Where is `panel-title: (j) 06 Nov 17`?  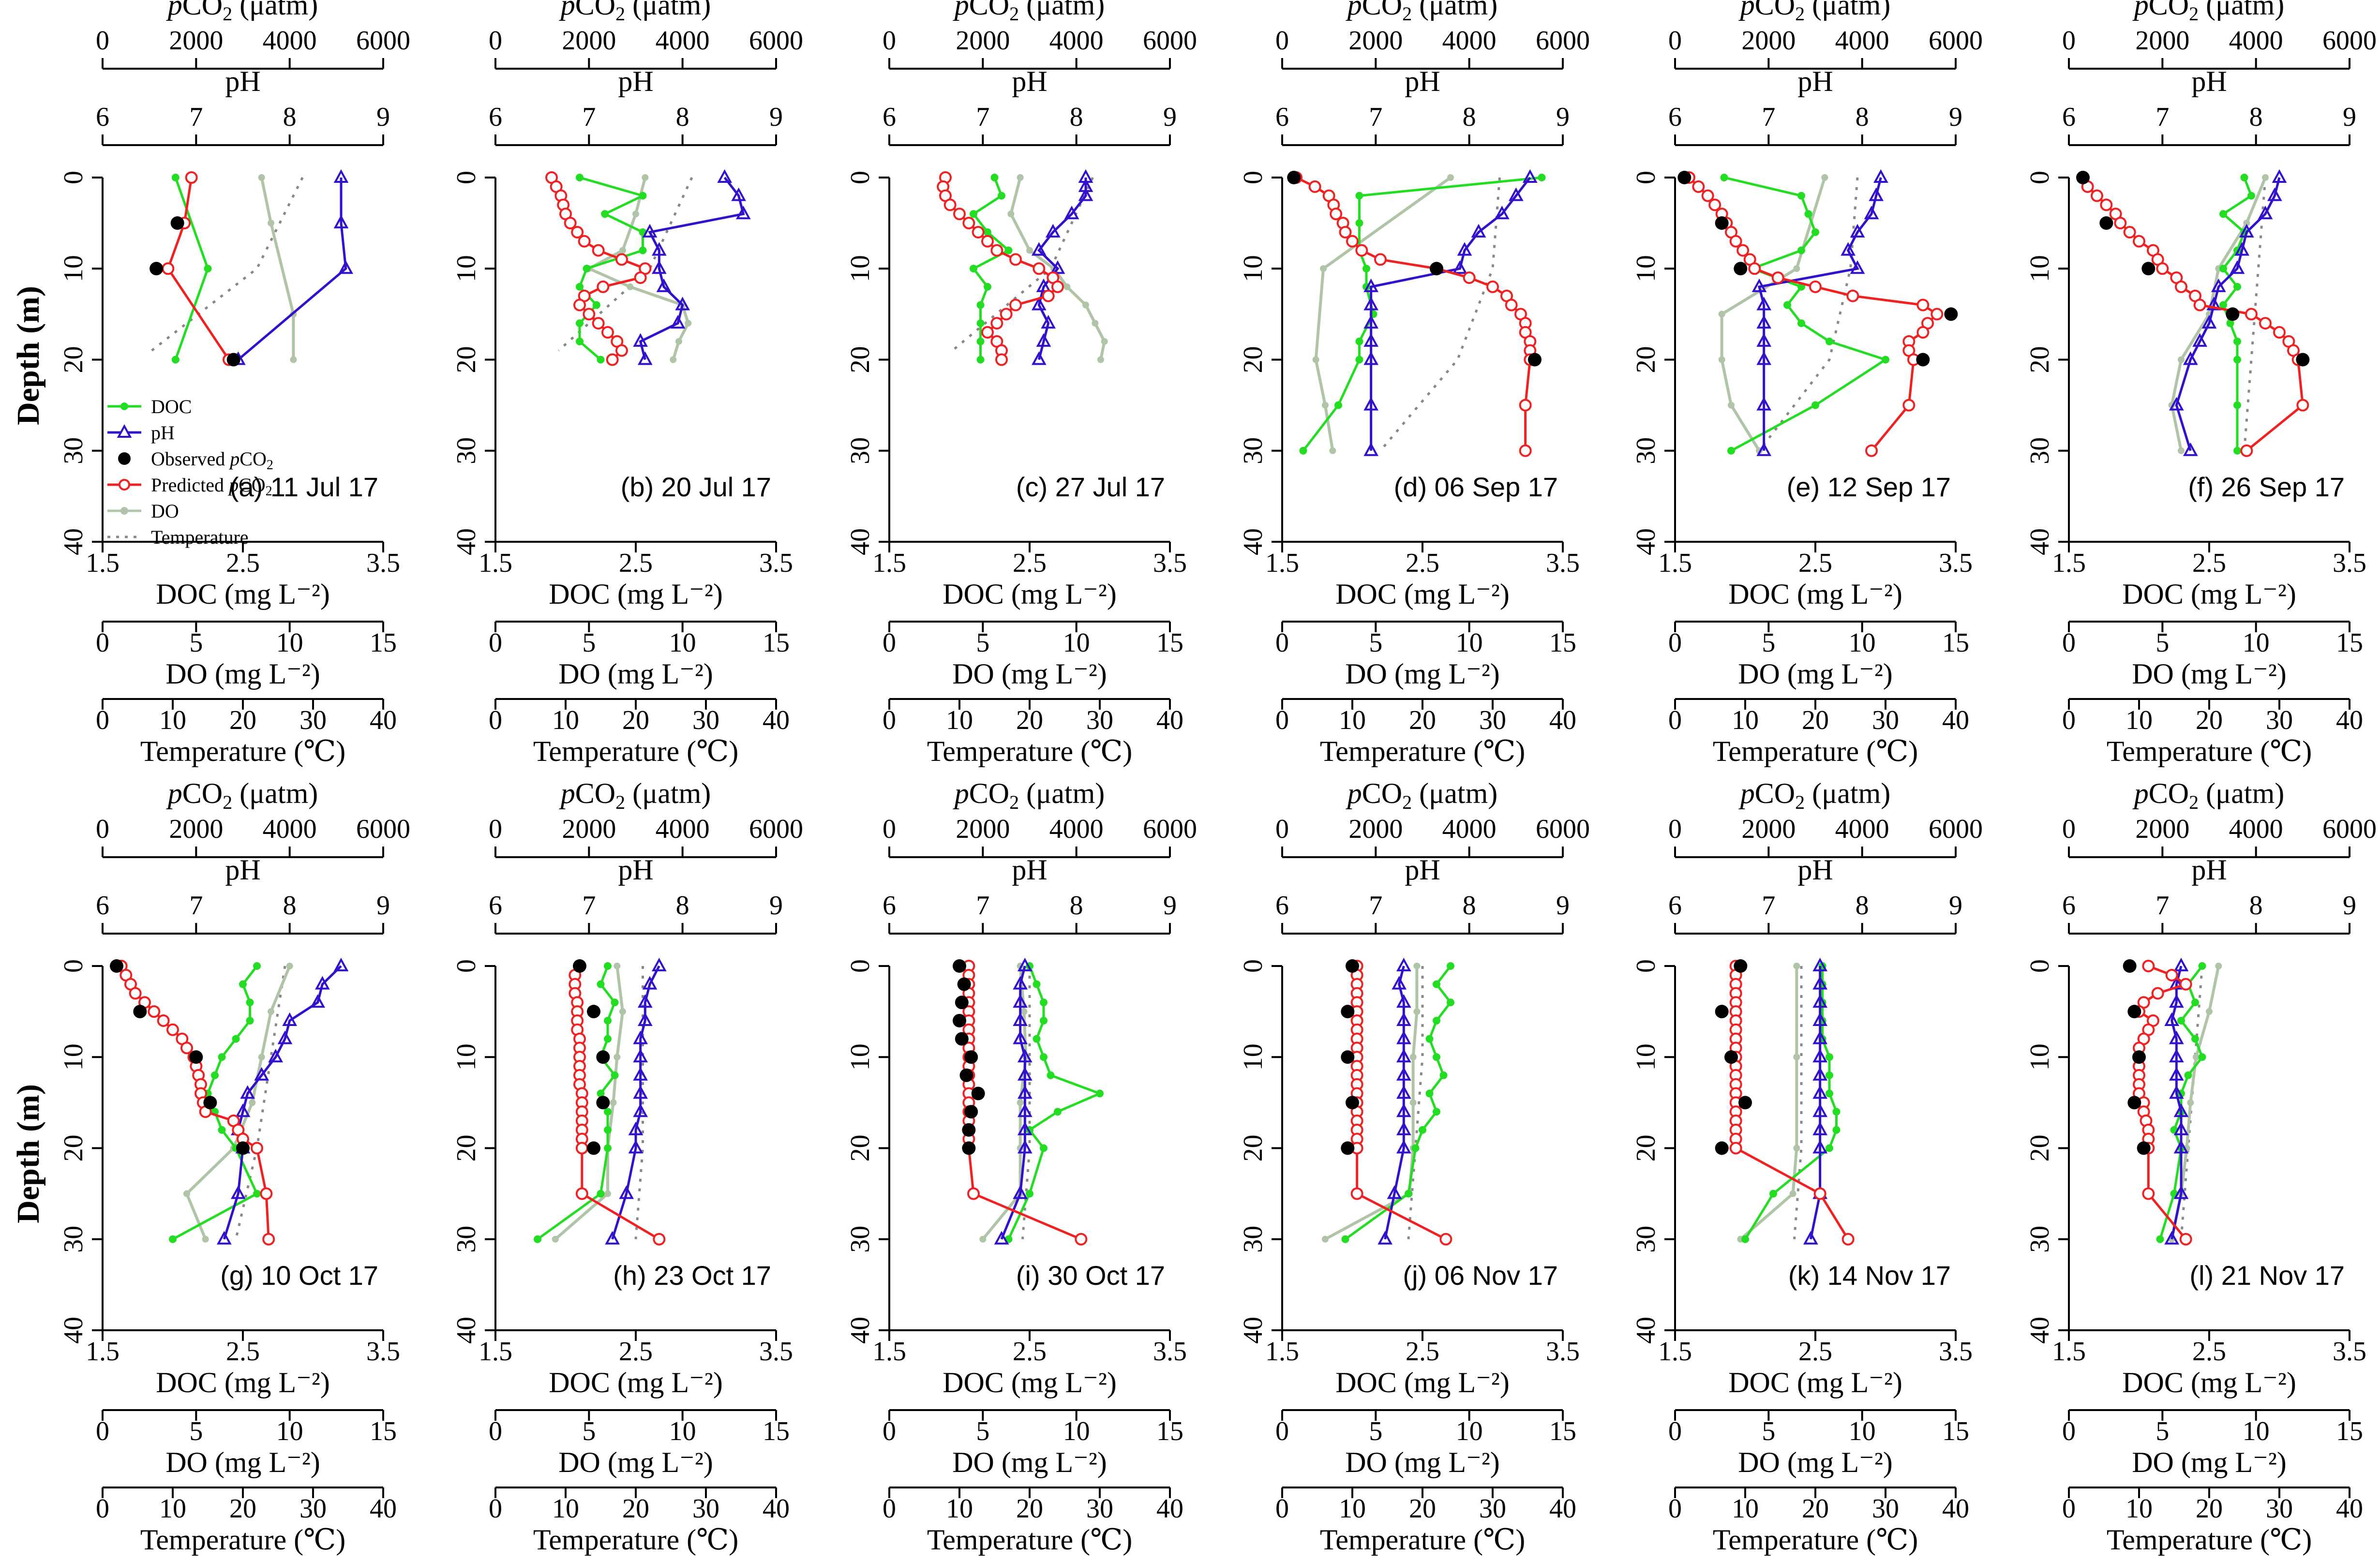 panel-title: (j) 06 Nov 17 is located at coordinates (1481, 1275).